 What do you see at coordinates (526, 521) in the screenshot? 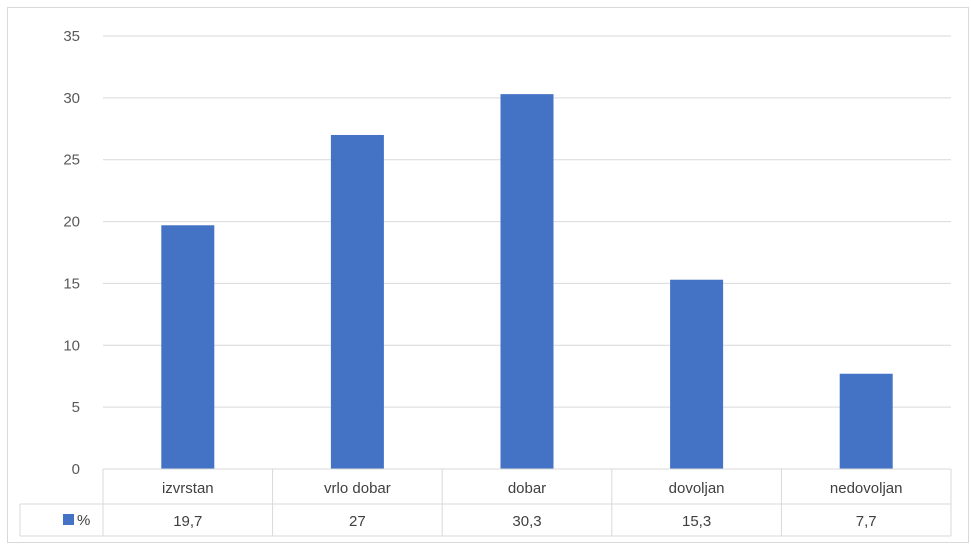
I see `data-label: 30,3` at bounding box center [526, 521].